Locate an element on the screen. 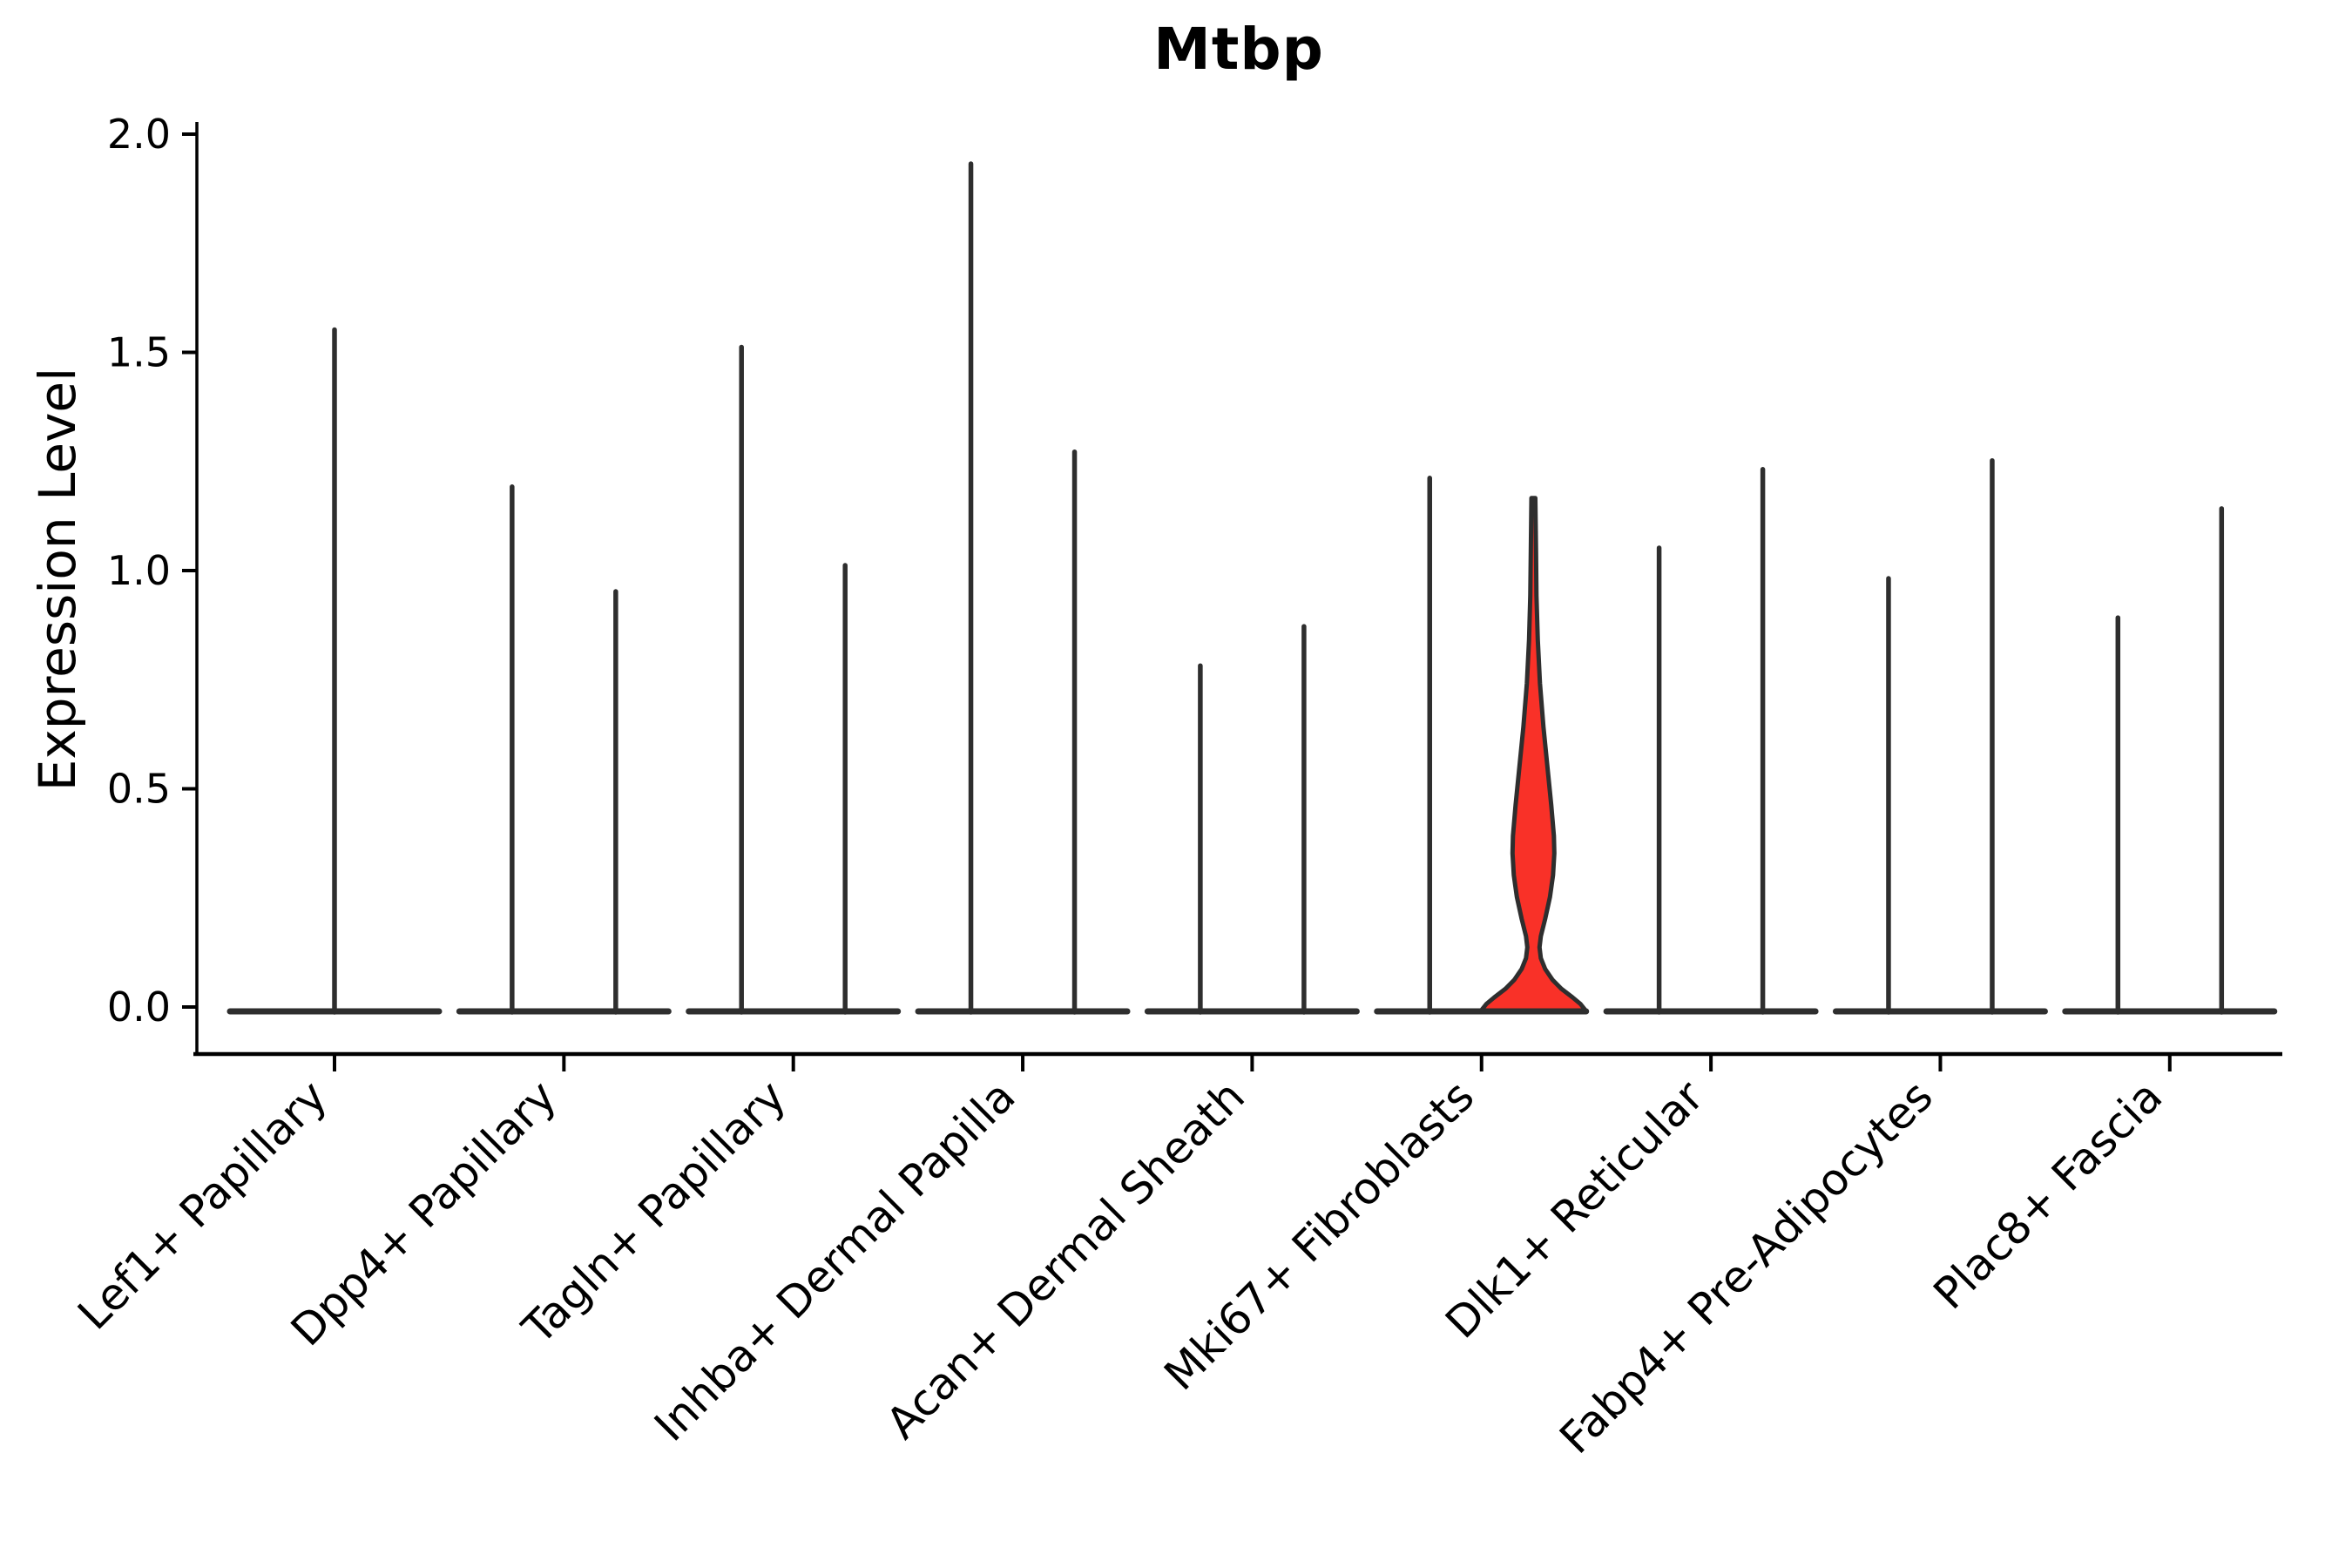 This screenshot has height=1568, width=2352. y-tick-label: 2.0 is located at coordinates (139, 134).